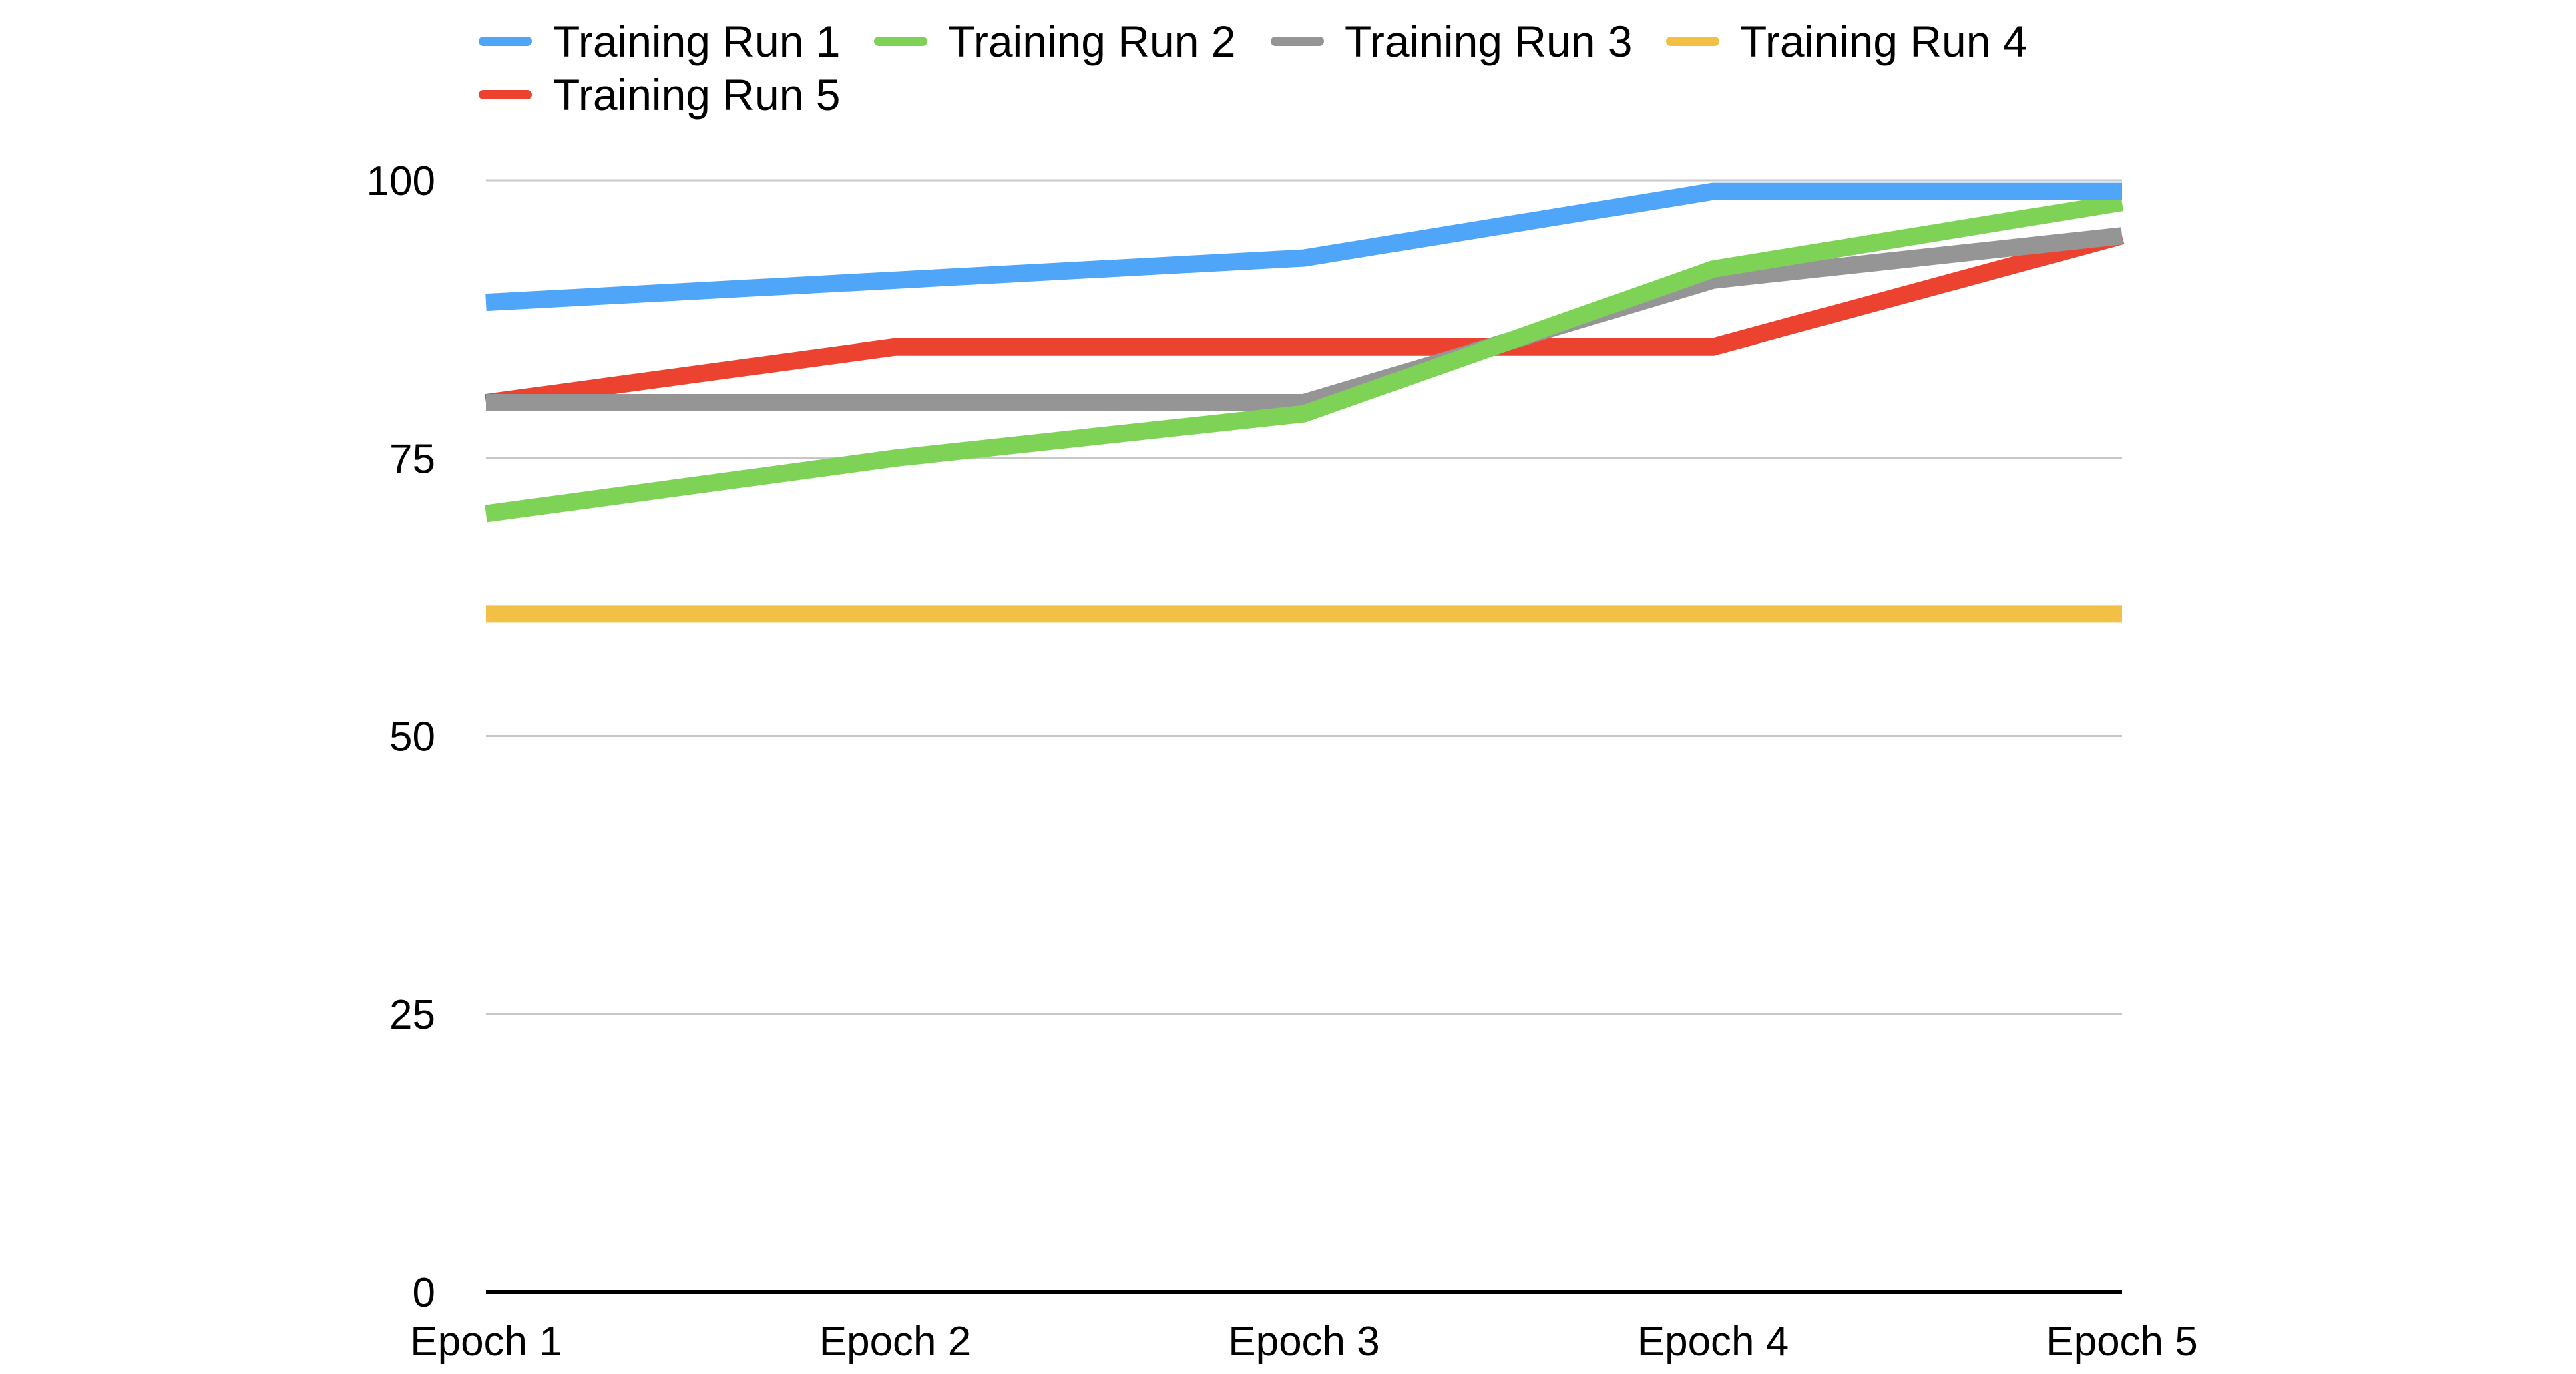  I want to click on y-tick-label: 75, so click(412, 459).